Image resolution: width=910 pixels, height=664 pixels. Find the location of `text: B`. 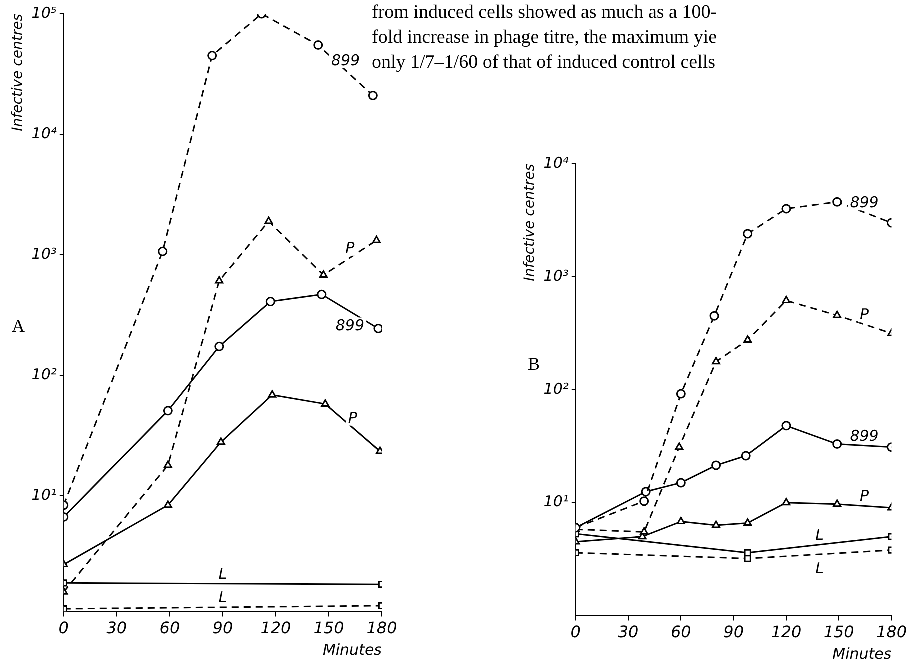

text: B is located at coordinates (534, 364).